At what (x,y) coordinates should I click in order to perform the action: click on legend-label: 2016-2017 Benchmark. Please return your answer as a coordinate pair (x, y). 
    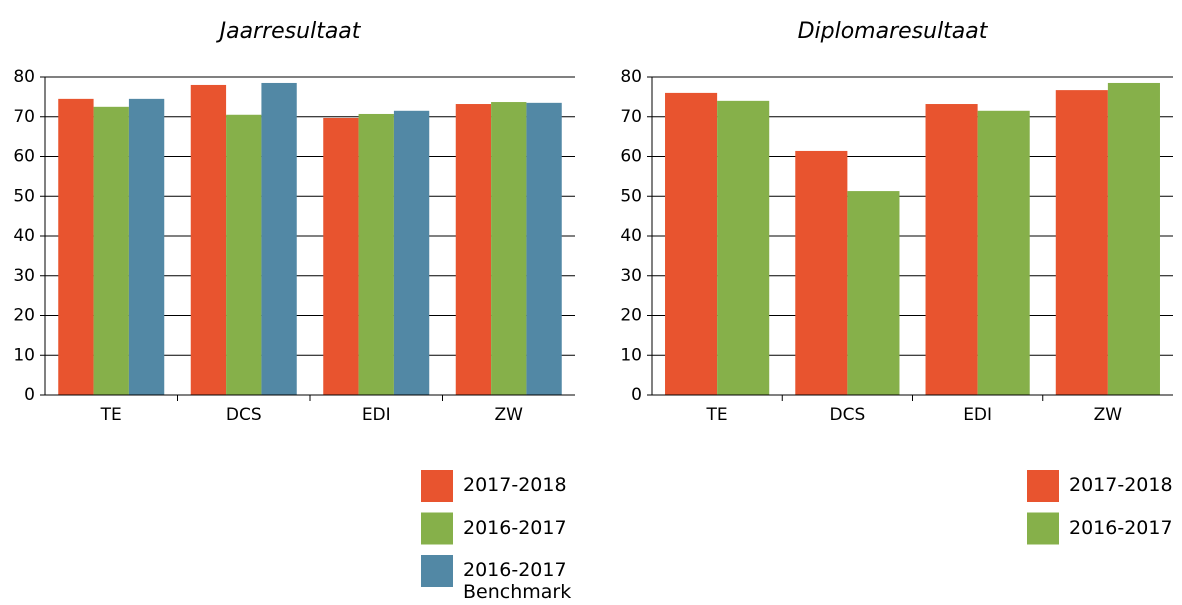
    Looking at the image, I should click on (517, 581).